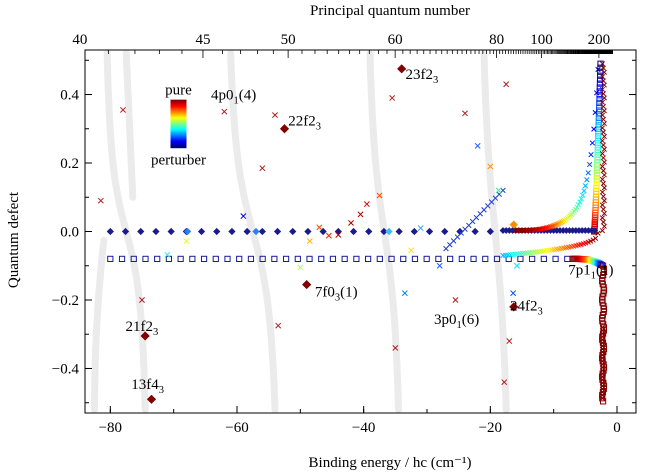 The width and height of the screenshot is (651, 476). Describe the element at coordinates (496, 40) in the screenshot. I see `top-tick-label: 80` at that location.